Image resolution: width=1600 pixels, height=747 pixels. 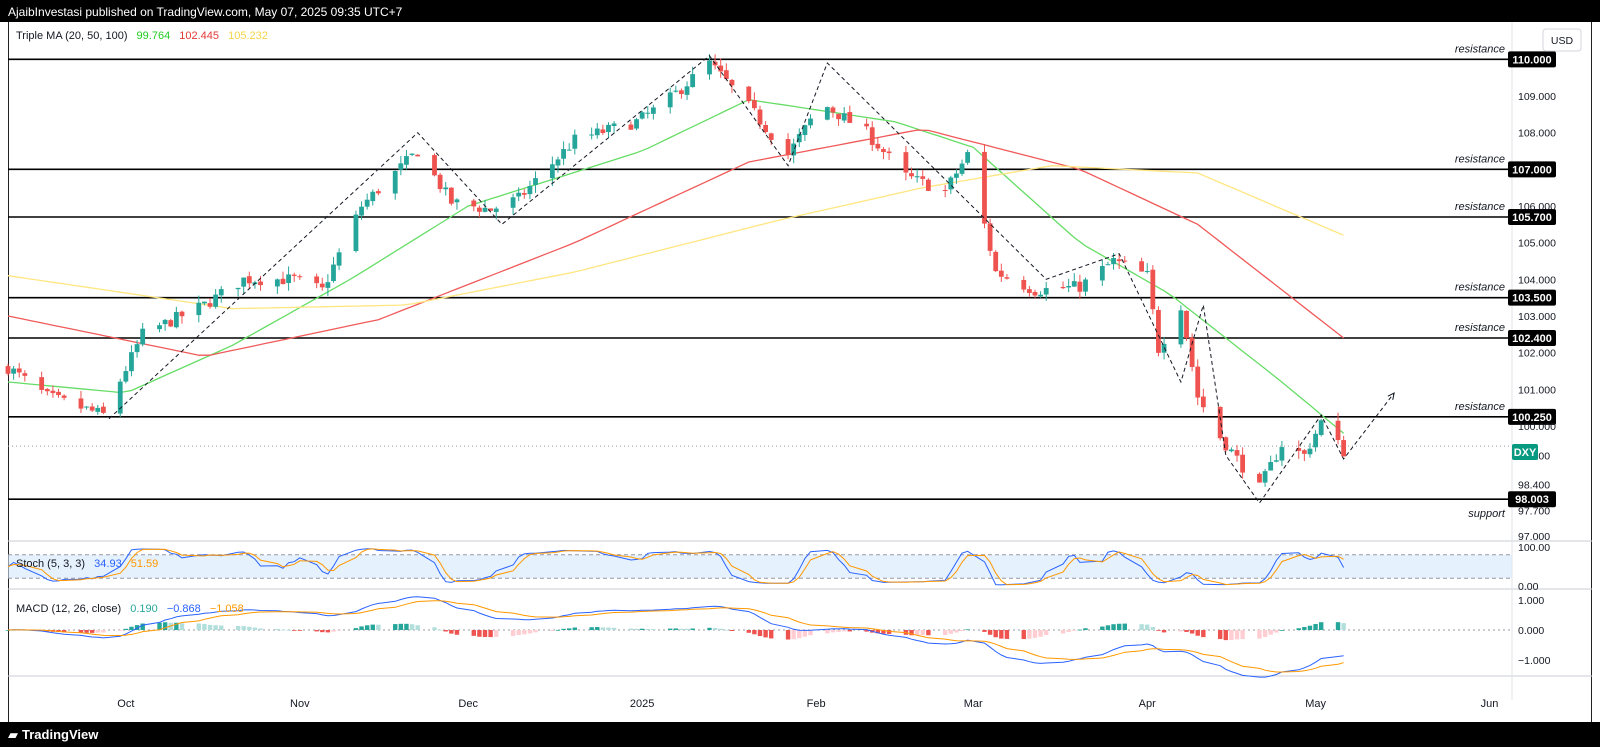 I want to click on date-label: May, so click(x=1315, y=704).